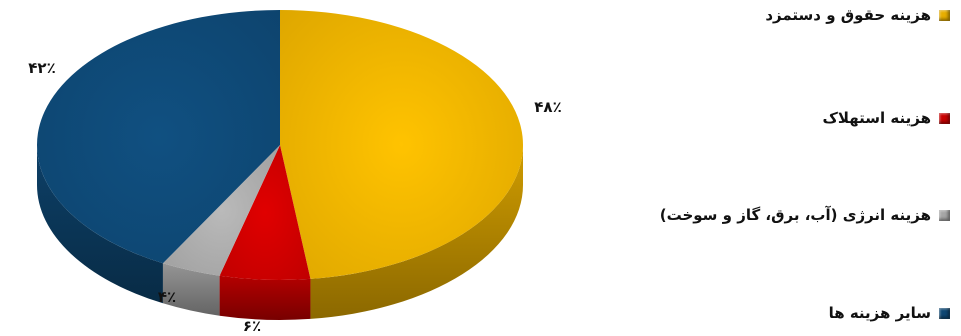 Image resolution: width=961 pixels, height=336 pixels. I want to click on legend-swatch-depreciation, so click(944, 118).